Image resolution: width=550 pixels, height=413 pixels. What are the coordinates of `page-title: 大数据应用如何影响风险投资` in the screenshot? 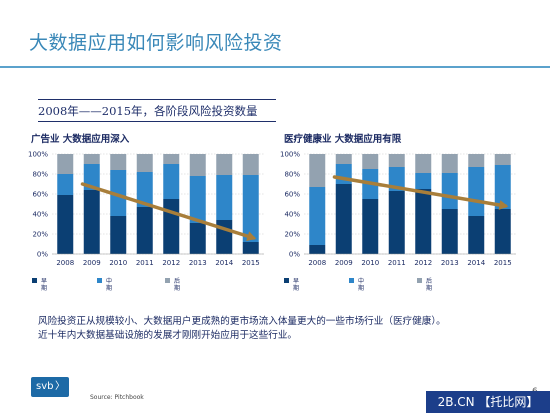 It's located at (156, 43).